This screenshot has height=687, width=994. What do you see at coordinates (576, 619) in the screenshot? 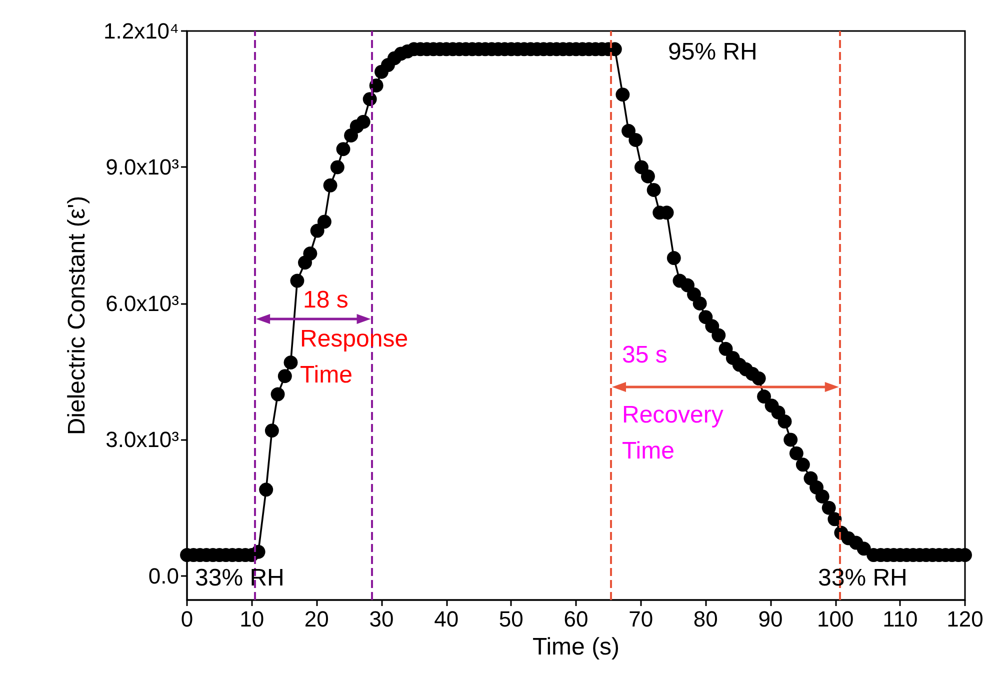
I see `x-tick-label: 60` at bounding box center [576, 619].